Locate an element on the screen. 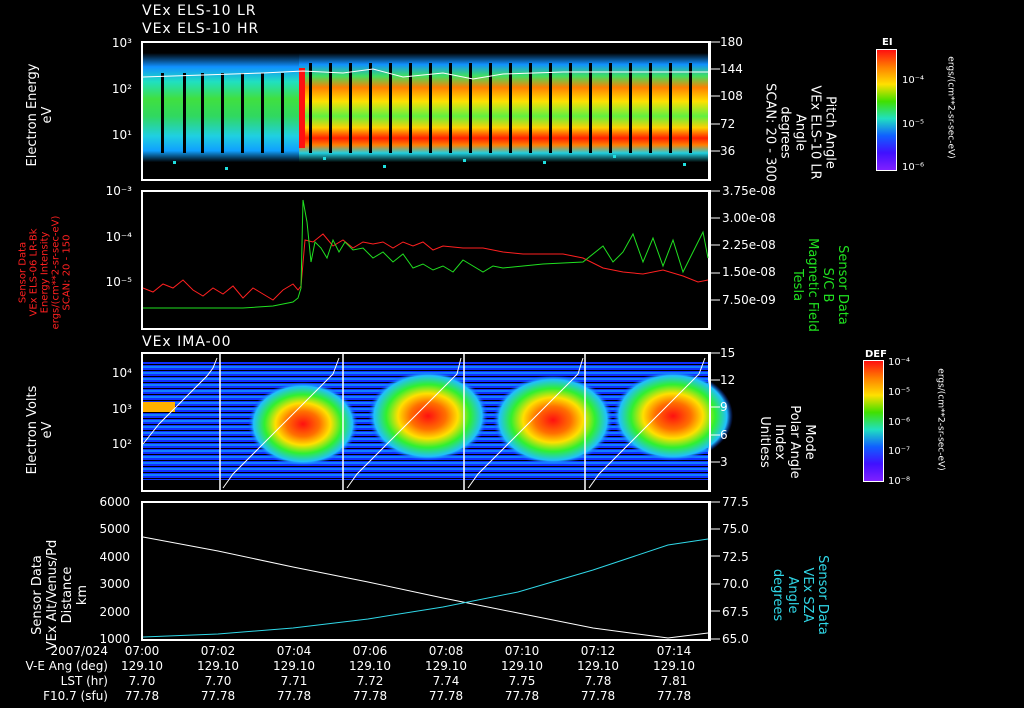 The width and height of the screenshot is (1024, 708). panel1-colorbar-tick: 10⁻⁴ is located at coordinates (913, 80).